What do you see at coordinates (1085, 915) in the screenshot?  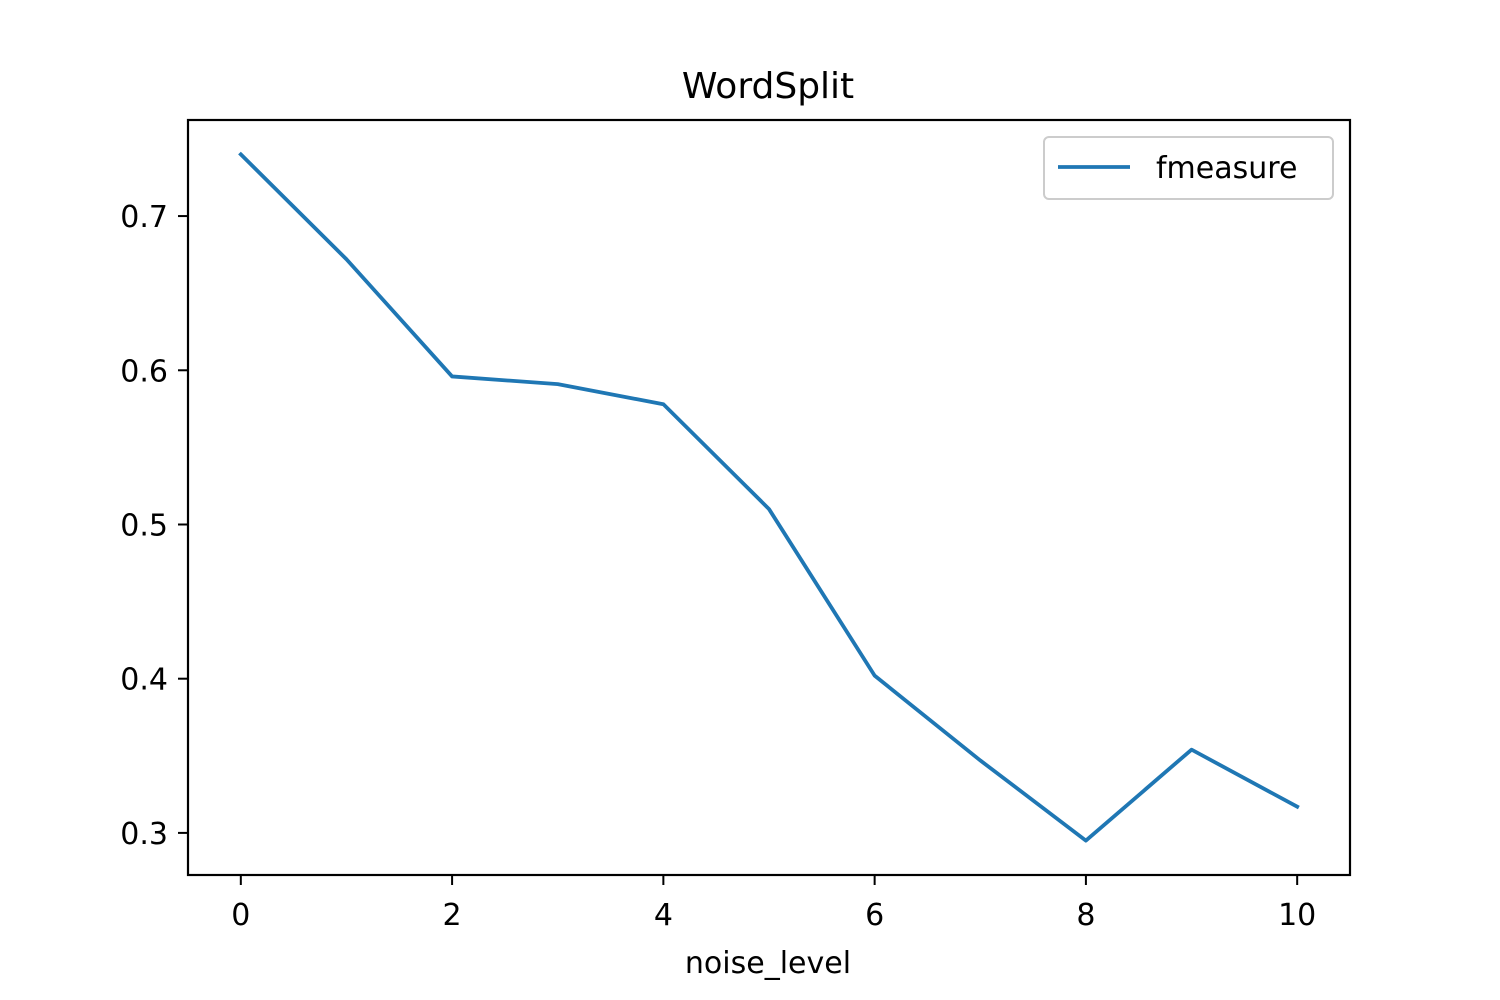 I see `x-tick-label: 8` at bounding box center [1085, 915].